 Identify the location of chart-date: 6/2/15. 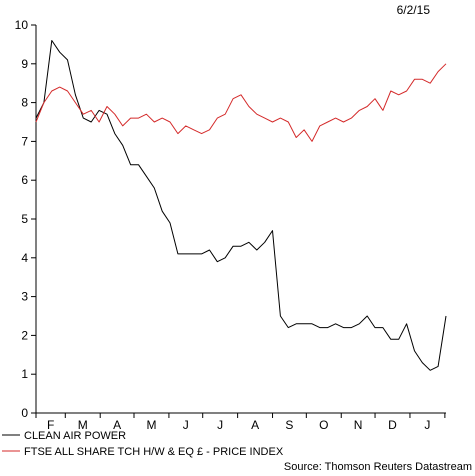
(414, 10).